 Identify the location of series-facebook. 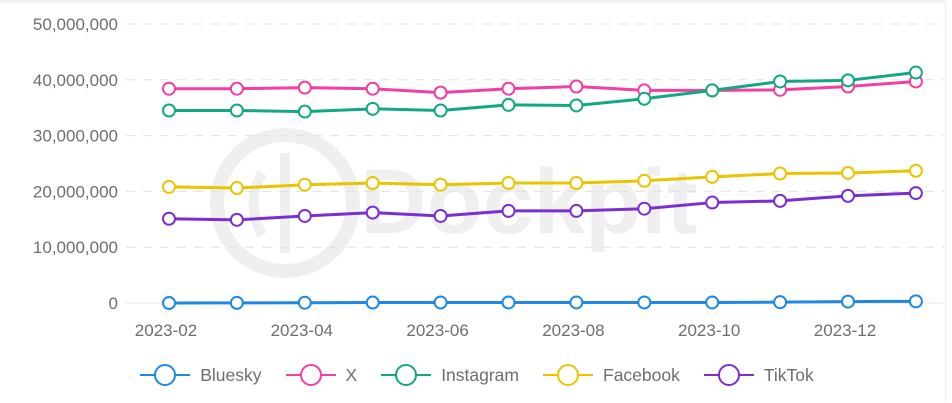
(542, 179).